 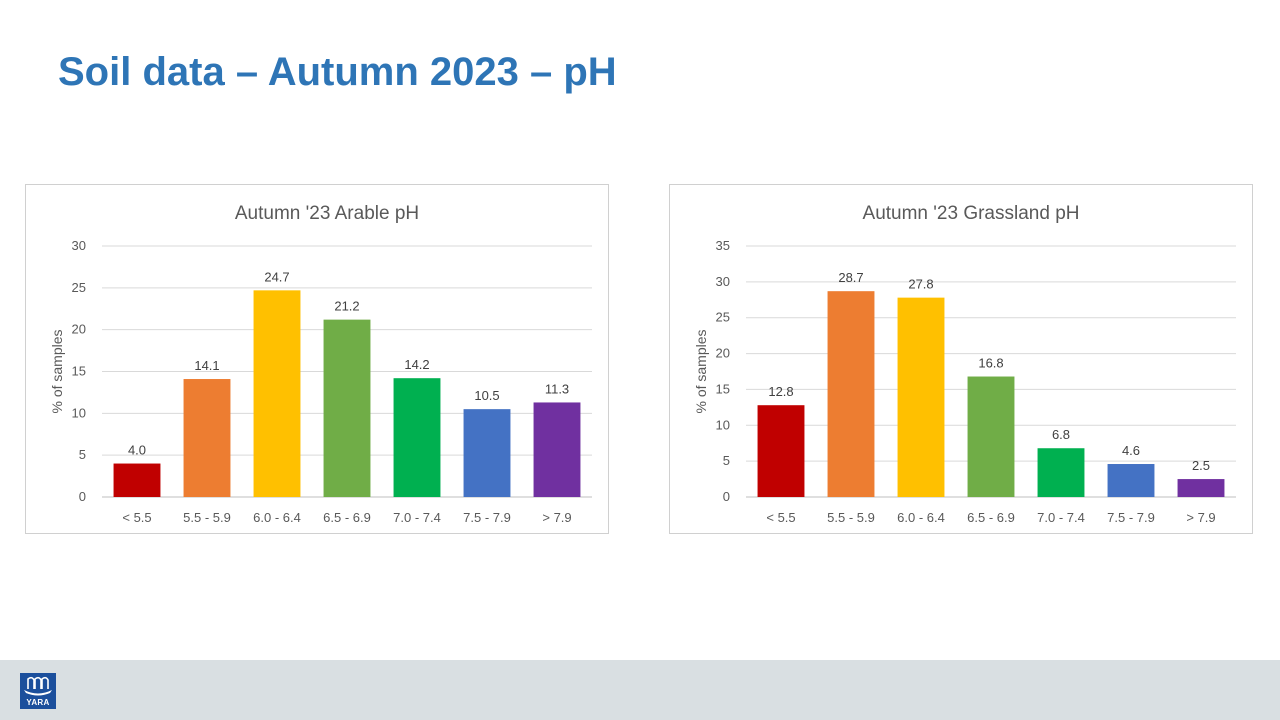 What do you see at coordinates (416, 364) in the screenshot?
I see `data-label: 14.2` at bounding box center [416, 364].